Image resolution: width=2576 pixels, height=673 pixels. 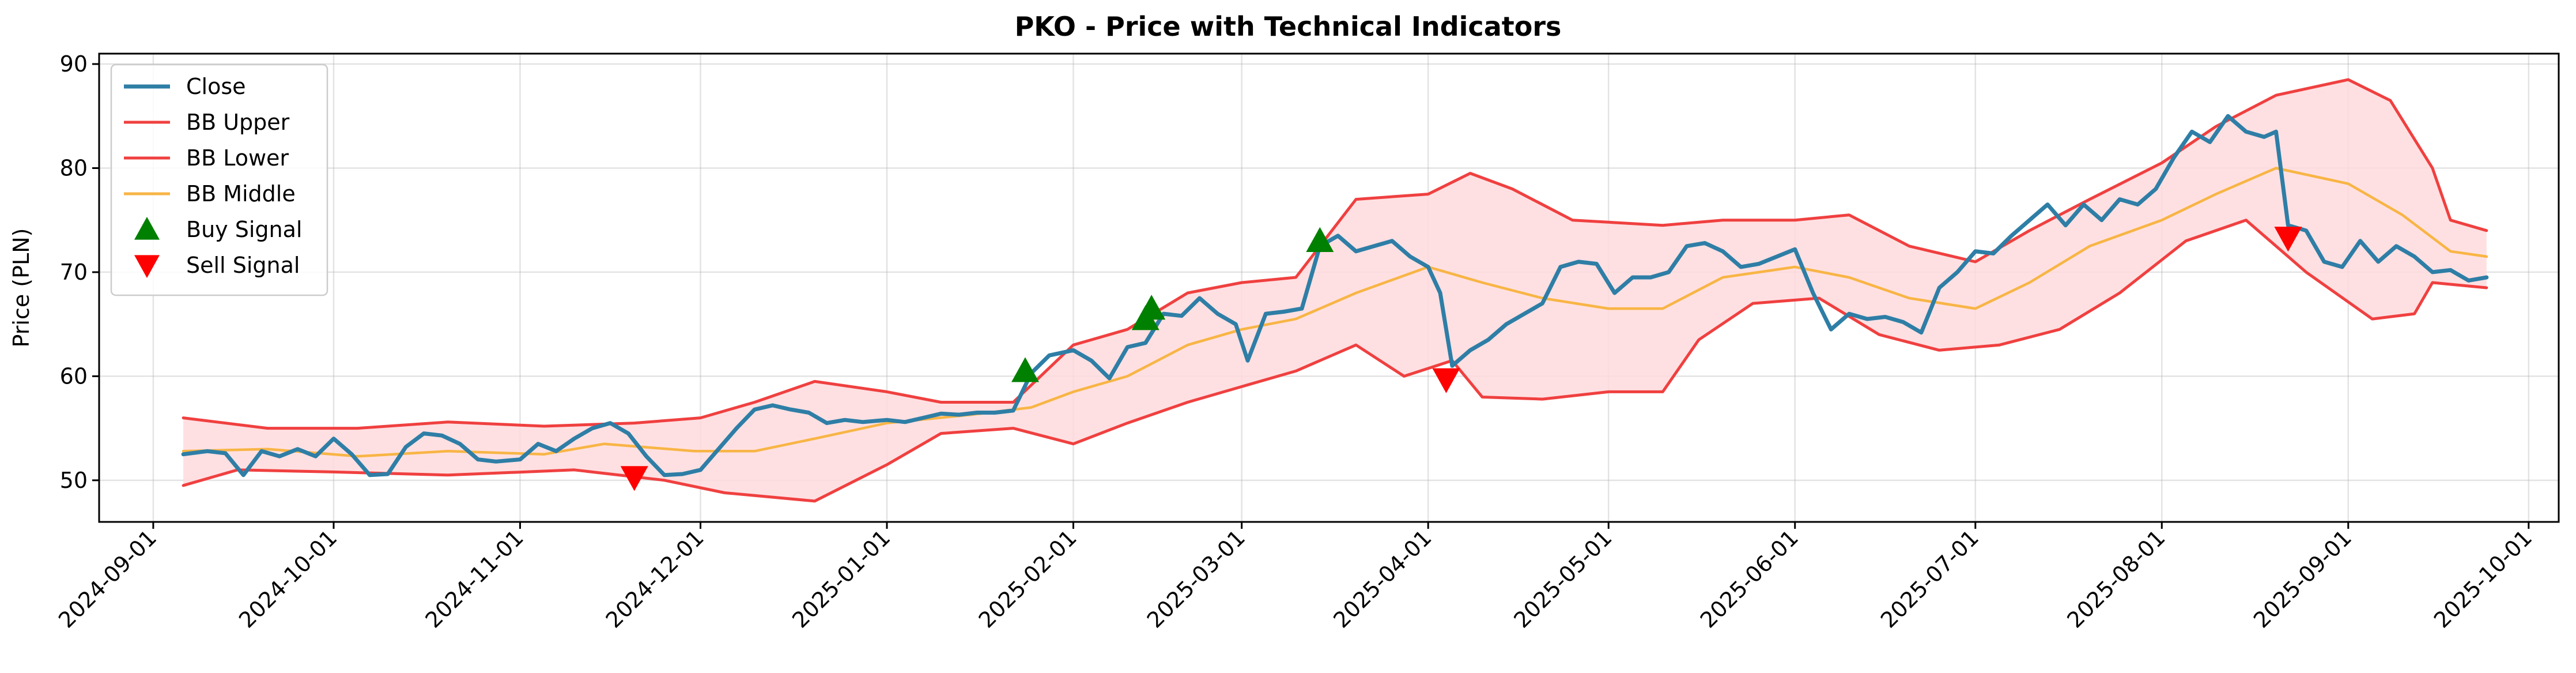 What do you see at coordinates (243, 265) in the screenshot?
I see `legend-label: Sell Signal` at bounding box center [243, 265].